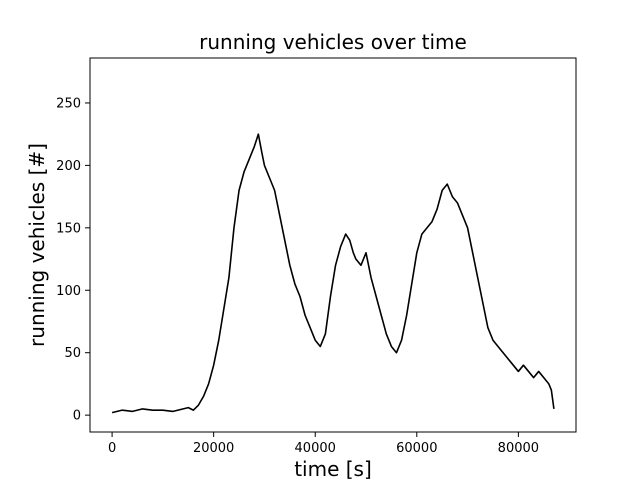 The height and width of the screenshot is (480, 640). I want to click on y-axis-label: running vehicles [#], so click(37, 245).